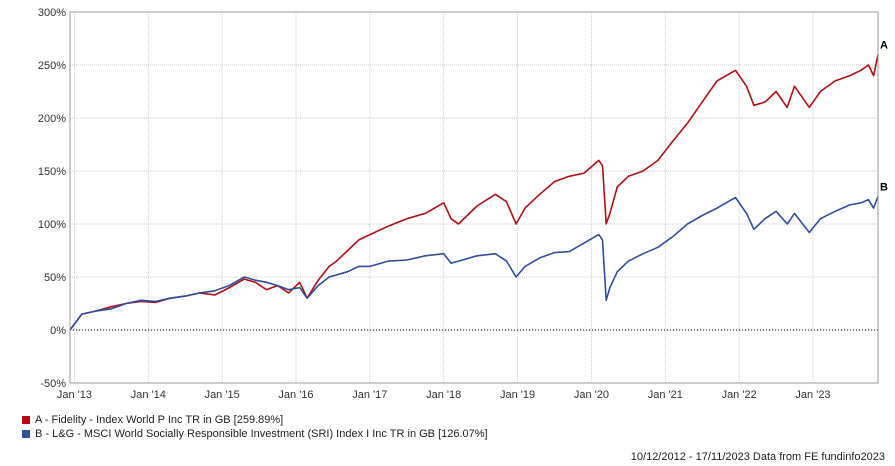 This screenshot has width=895, height=466. Describe the element at coordinates (591, 395) in the screenshot. I see `x-tick-label: Jan '20` at that location.